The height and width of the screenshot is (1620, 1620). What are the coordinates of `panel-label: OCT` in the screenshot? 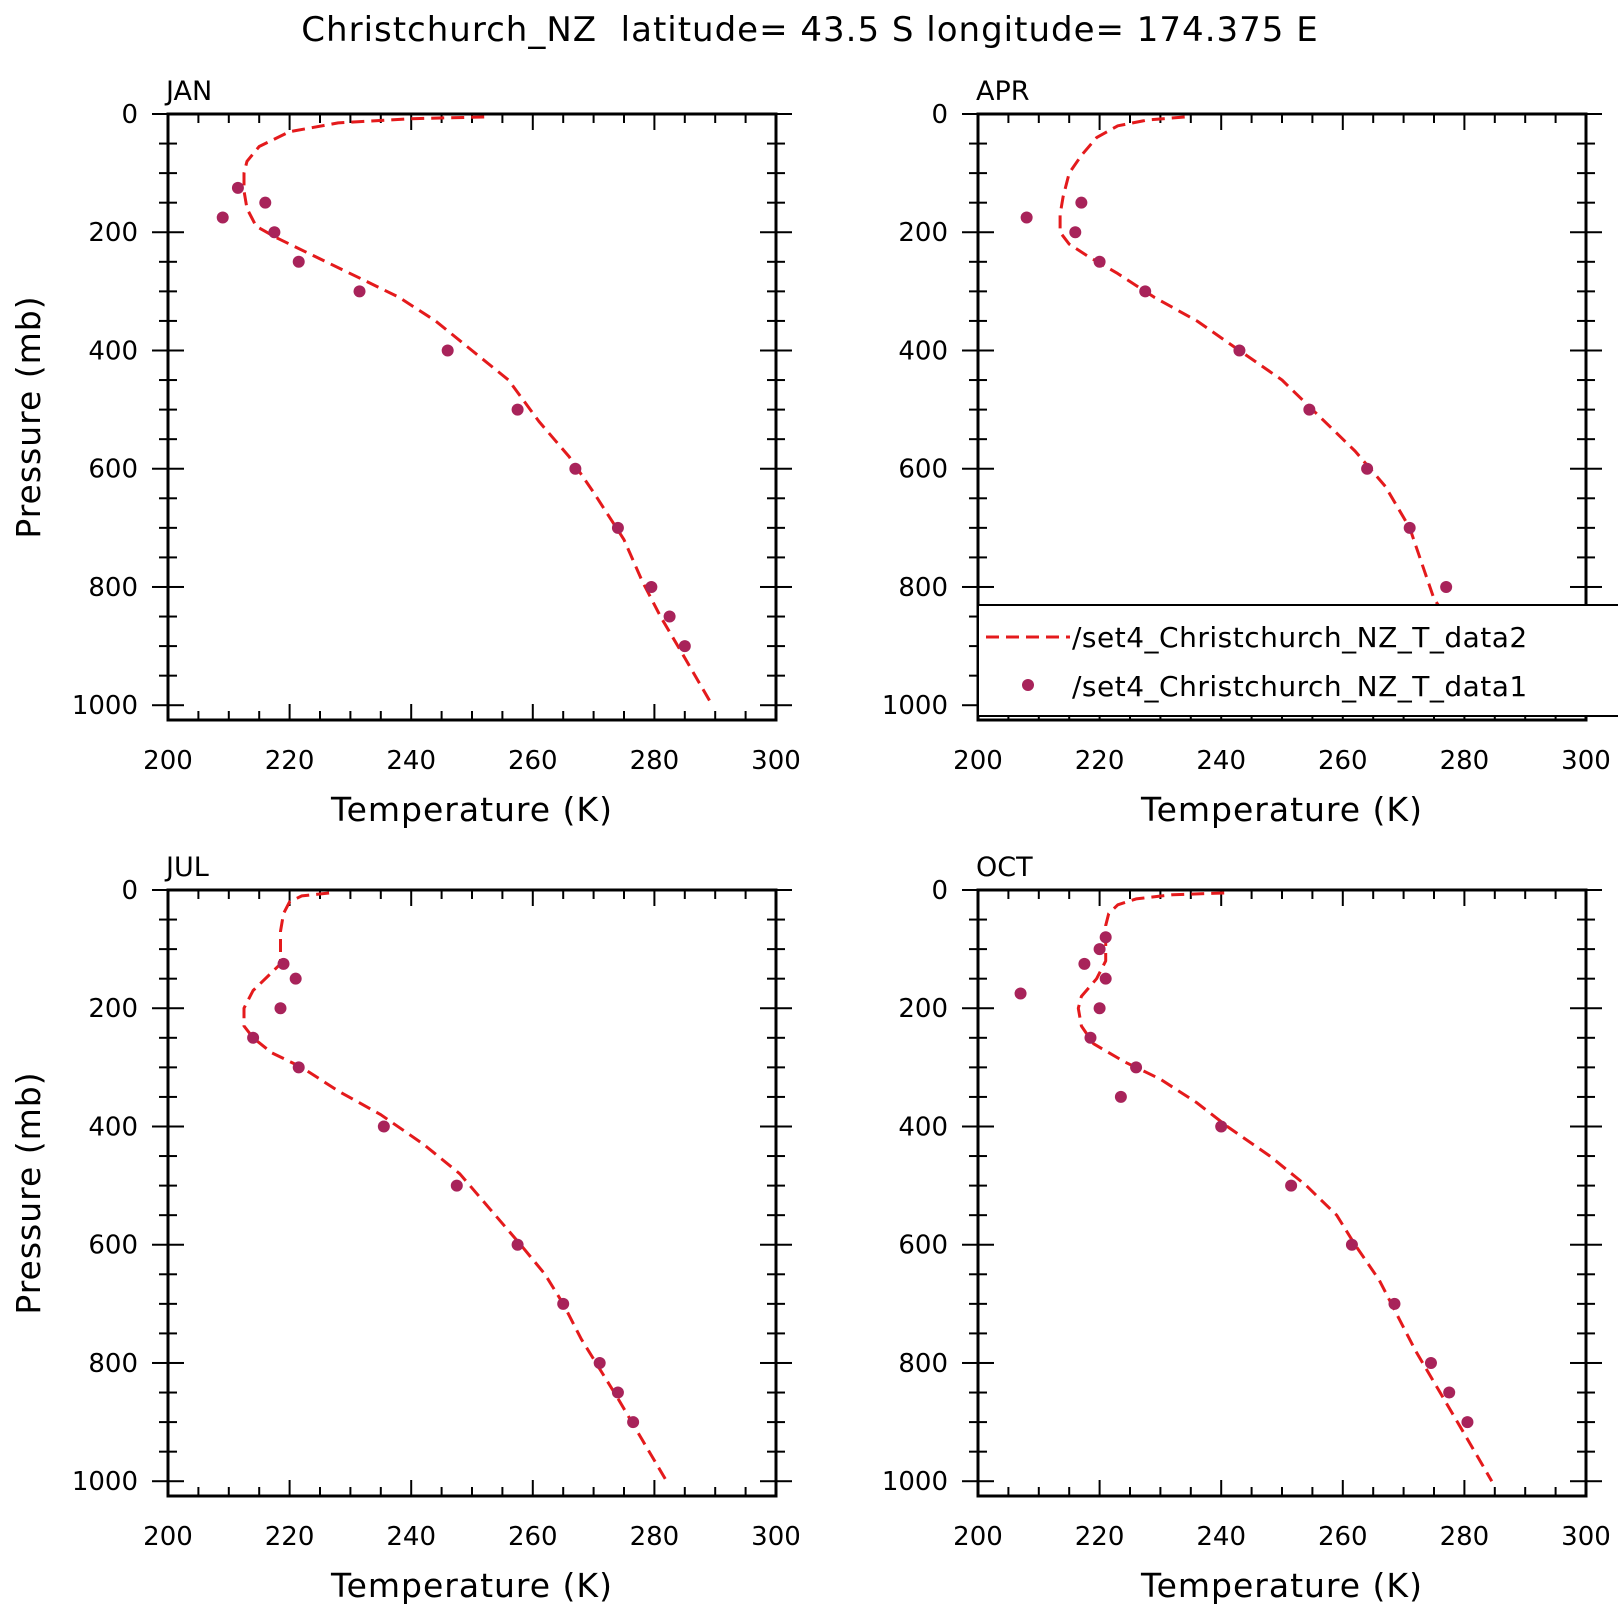 It's located at (1004, 867).